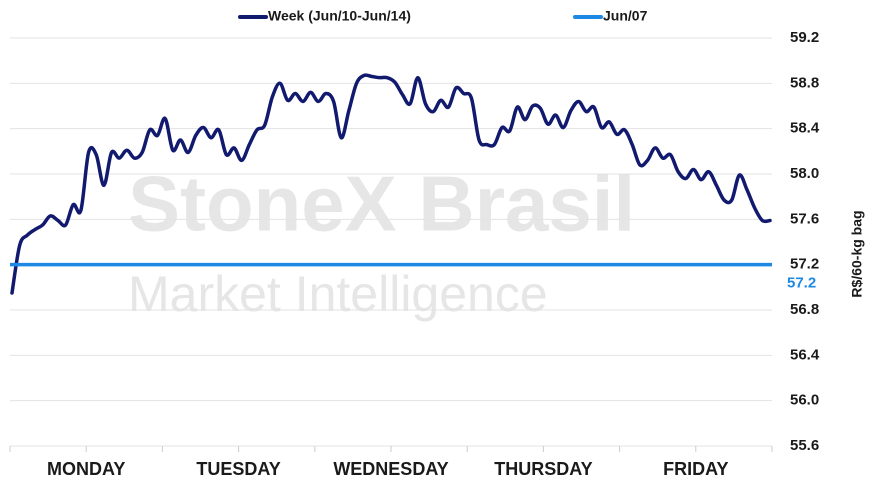 The image size is (886, 490). Describe the element at coordinates (804, 400) in the screenshot. I see `y-tick-label: 56.0` at that location.